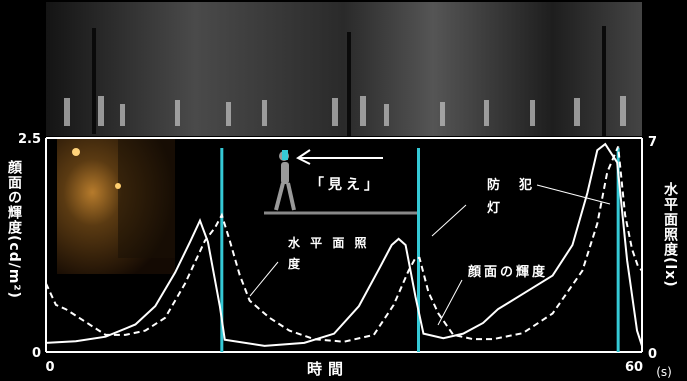 This screenshot has height=381, width=687. I want to click on walker-figure-icon, so click(285, 180).